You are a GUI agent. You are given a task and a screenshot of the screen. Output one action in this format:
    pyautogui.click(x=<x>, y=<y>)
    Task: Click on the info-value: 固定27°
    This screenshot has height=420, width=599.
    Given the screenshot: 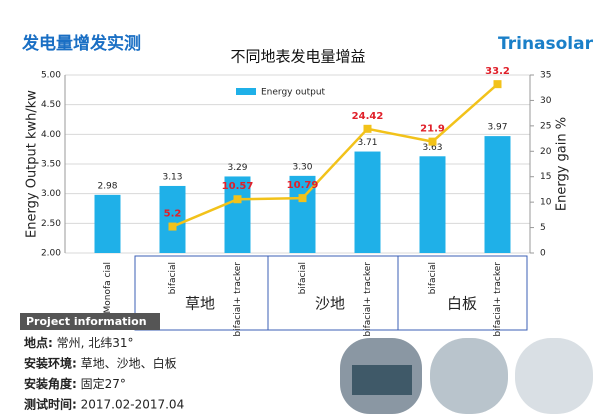 What is the action you would take?
    pyautogui.click(x=101, y=383)
    